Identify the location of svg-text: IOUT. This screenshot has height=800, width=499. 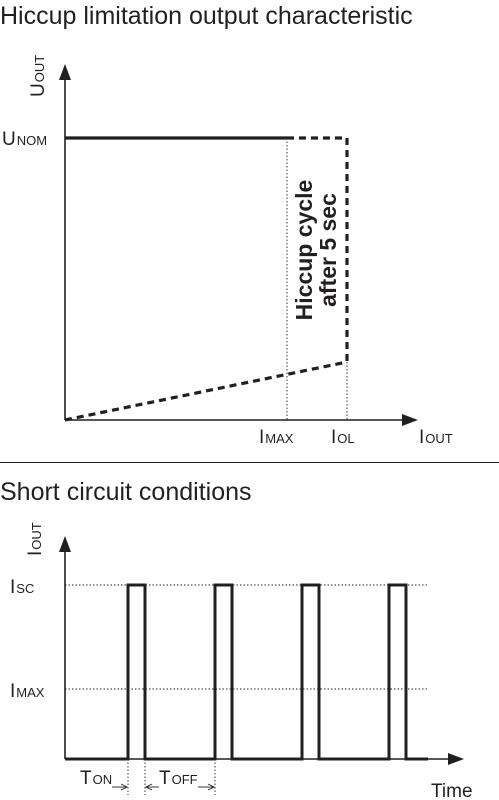
(35, 539).